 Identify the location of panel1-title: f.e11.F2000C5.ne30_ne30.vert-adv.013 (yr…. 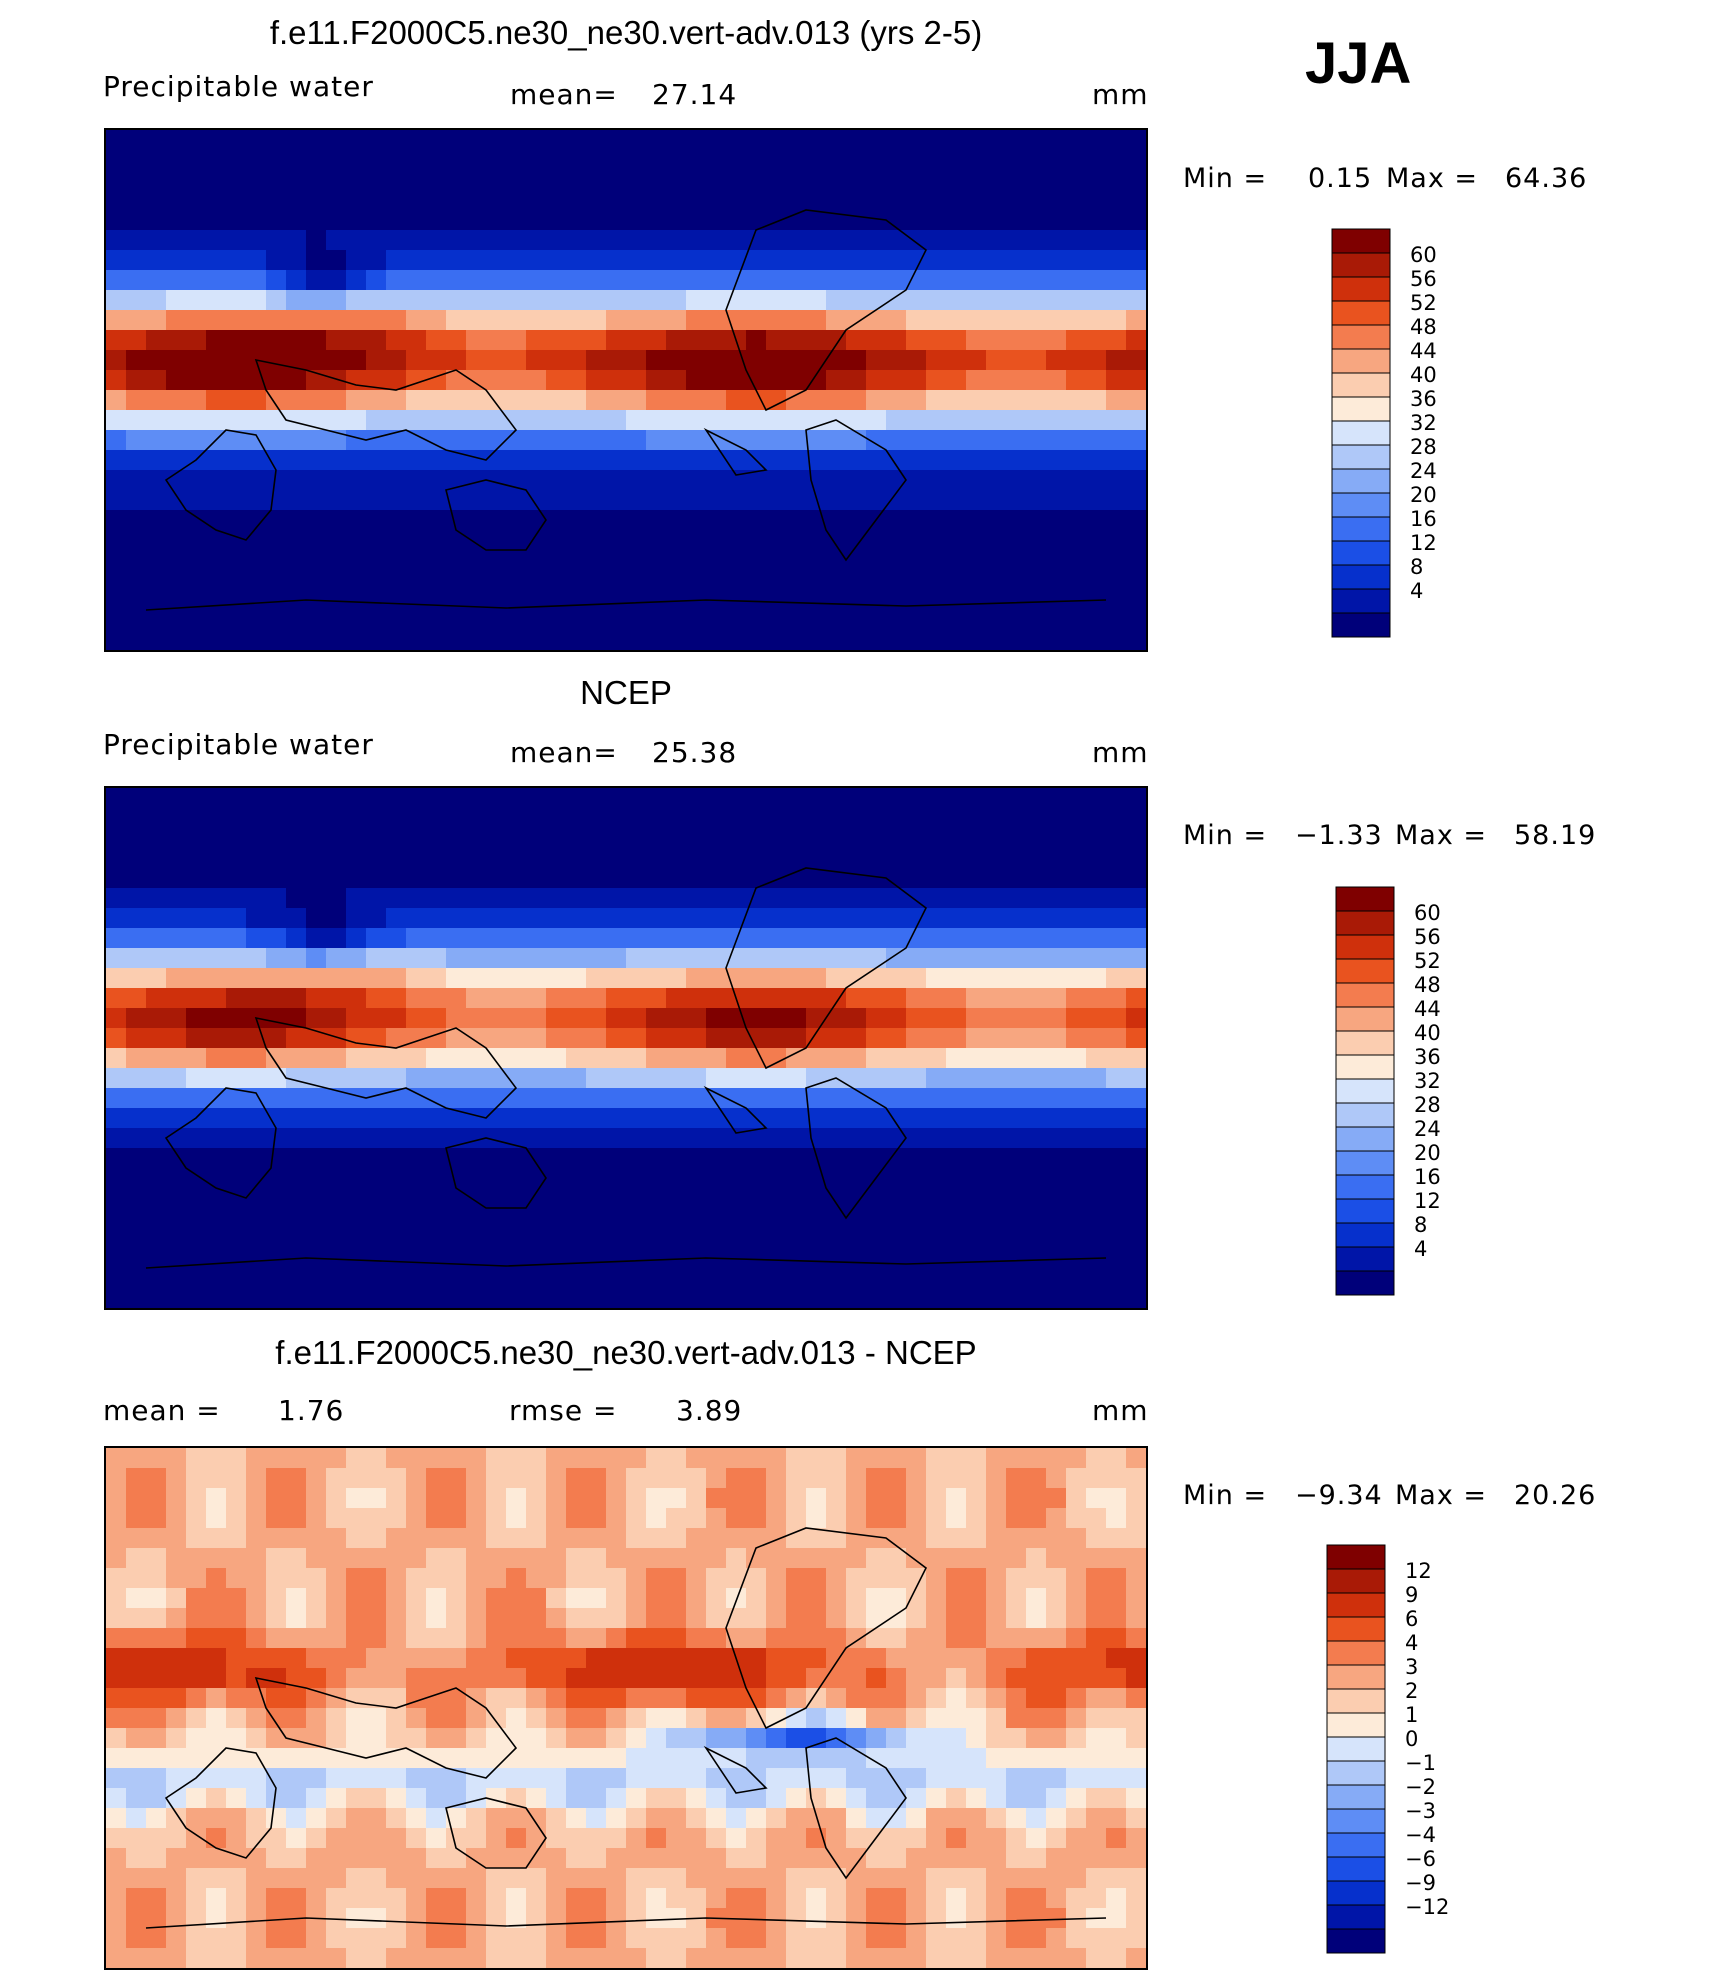
(626, 32).